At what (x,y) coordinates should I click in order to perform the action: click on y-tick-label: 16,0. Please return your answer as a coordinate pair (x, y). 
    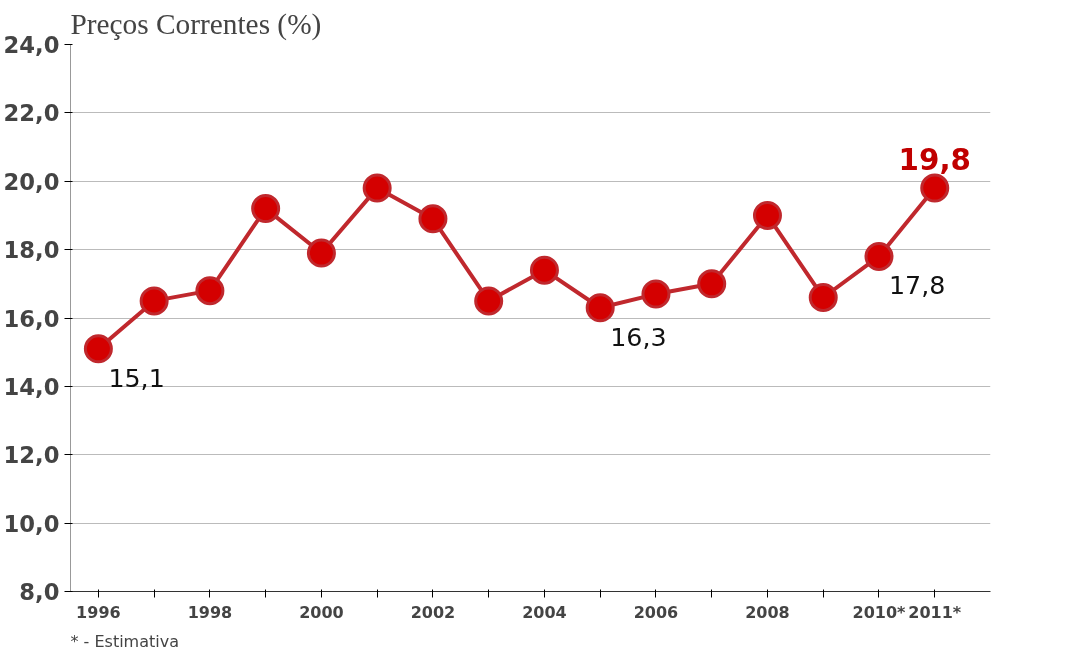
    Looking at the image, I should click on (31, 318).